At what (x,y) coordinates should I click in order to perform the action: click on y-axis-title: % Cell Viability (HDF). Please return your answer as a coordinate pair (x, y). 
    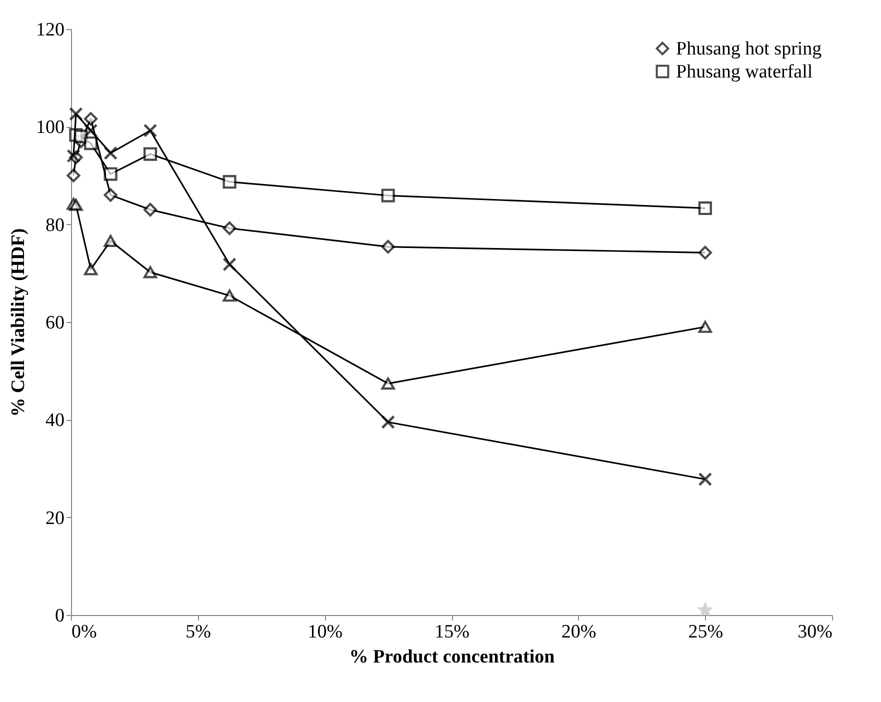
    Looking at the image, I should click on (18, 322).